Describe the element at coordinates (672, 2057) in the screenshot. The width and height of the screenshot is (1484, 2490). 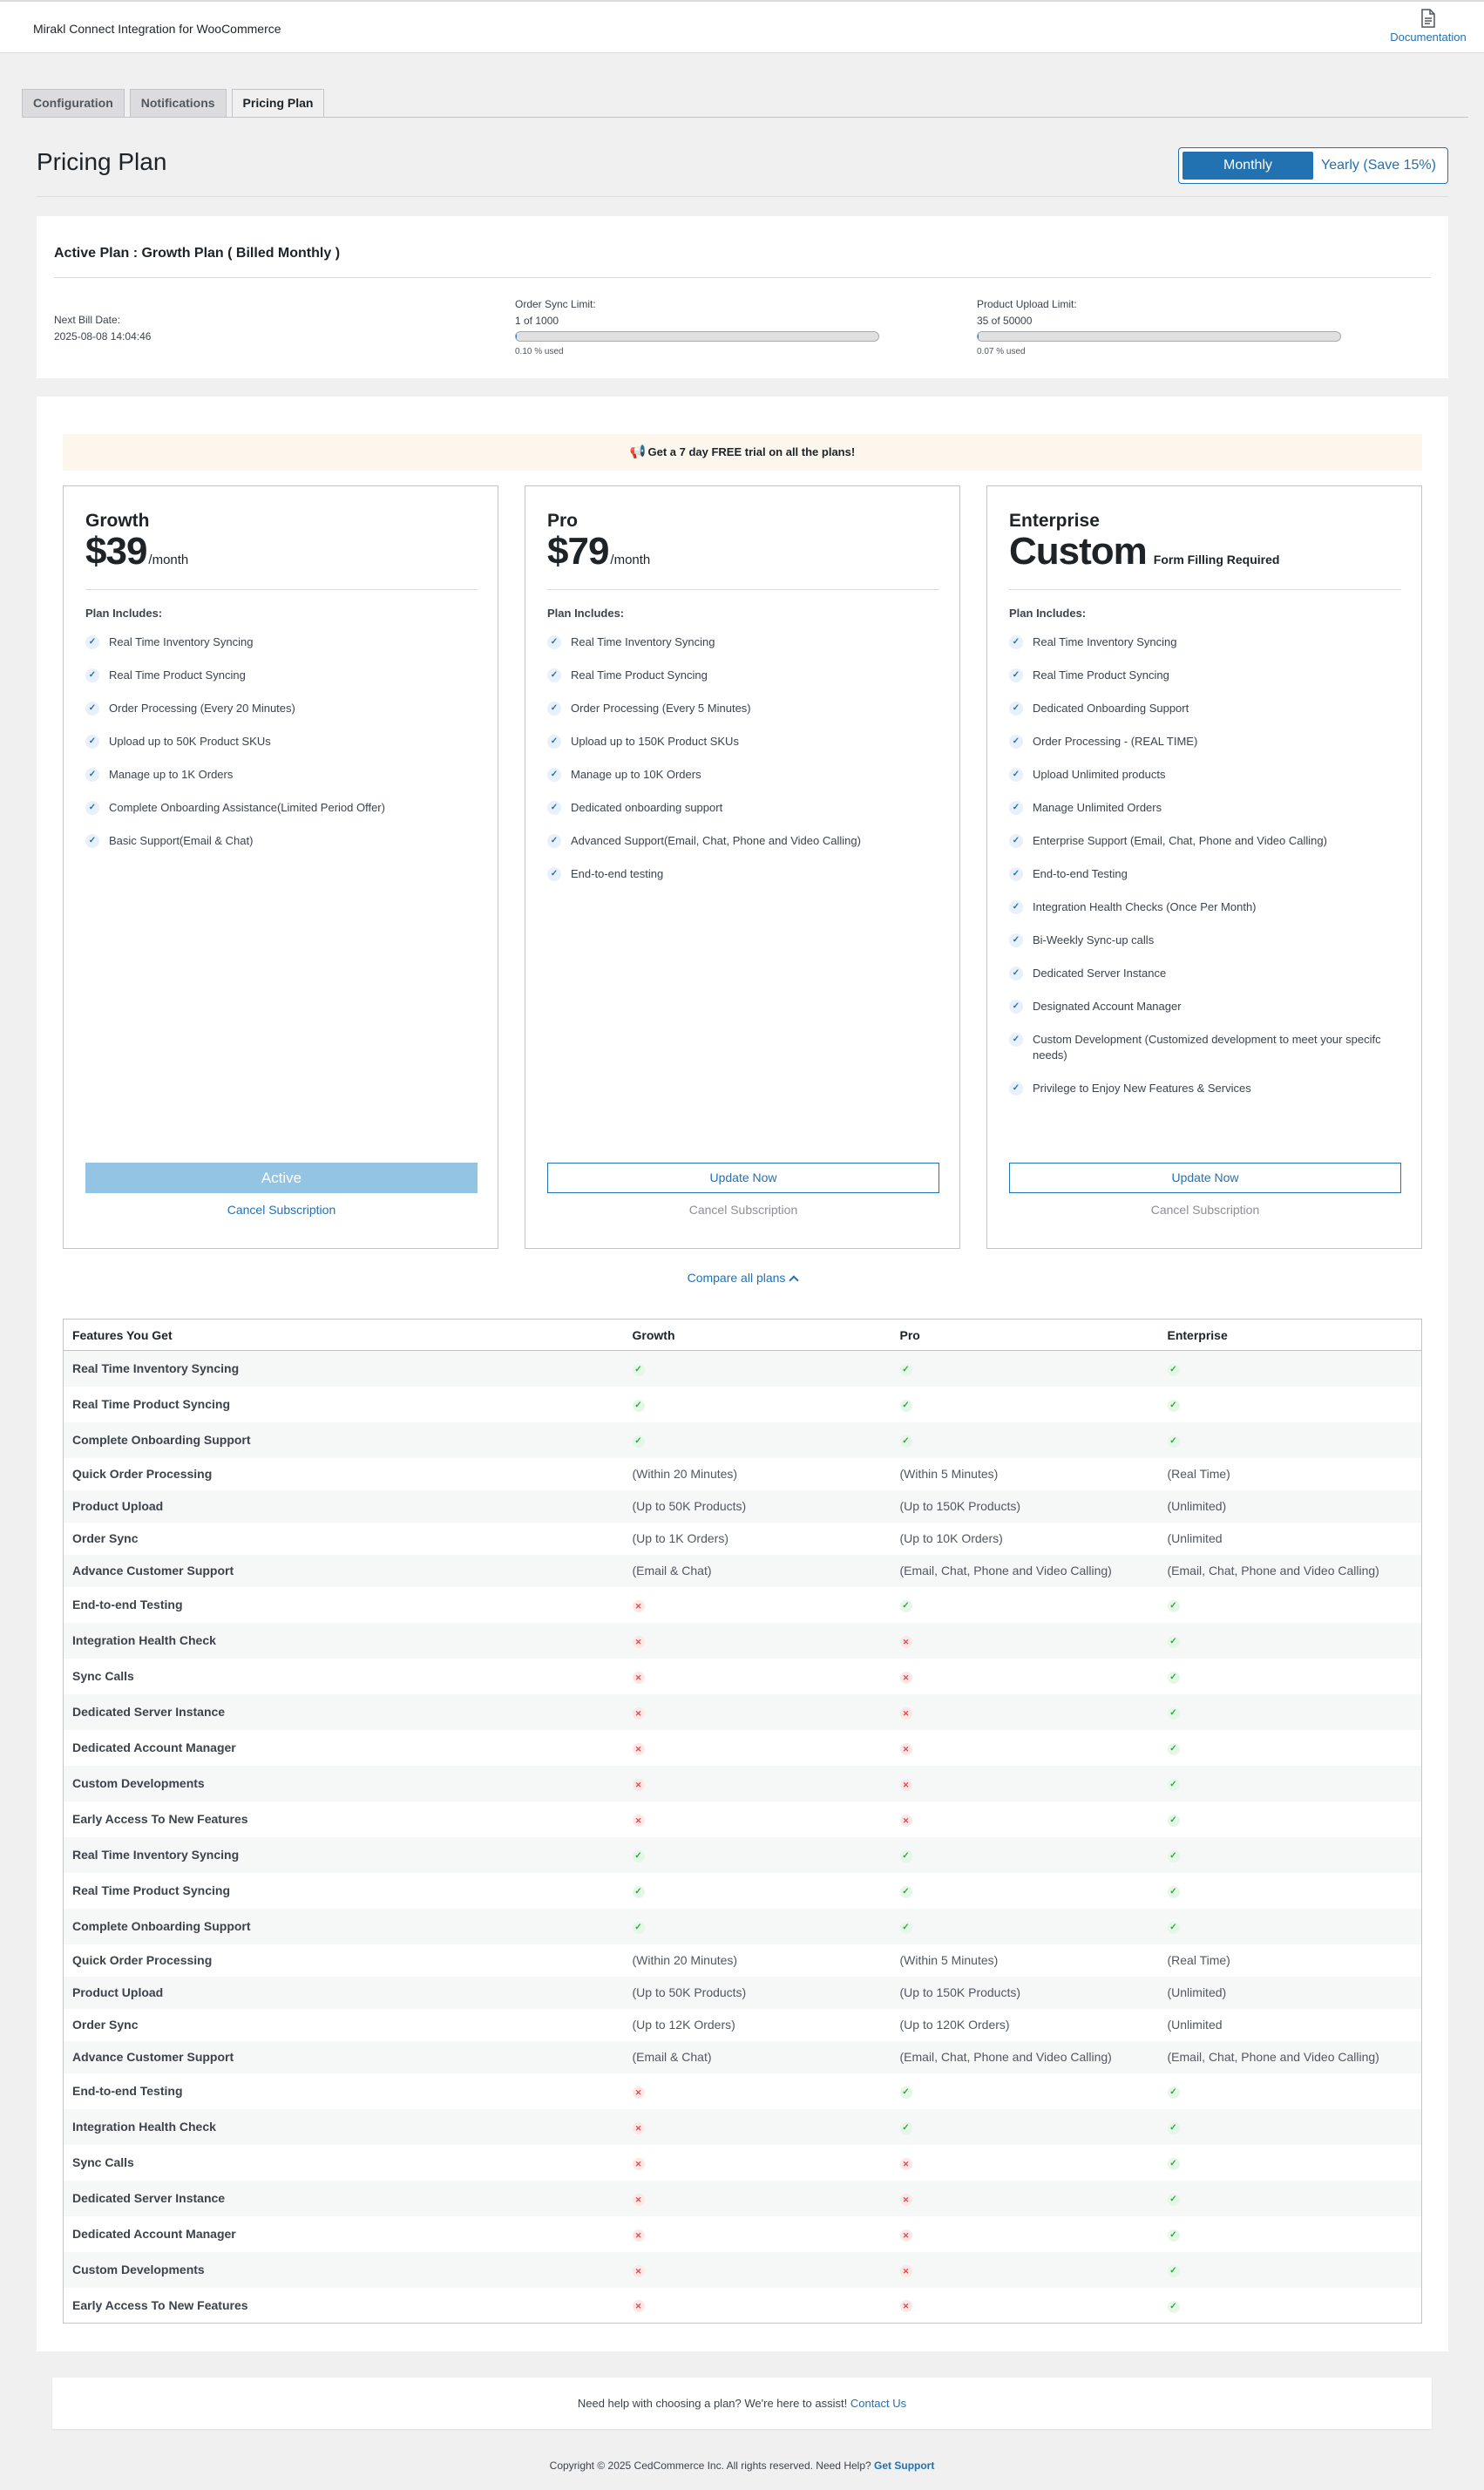
I see `feature-value-cell: (Email & Chat)` at that location.